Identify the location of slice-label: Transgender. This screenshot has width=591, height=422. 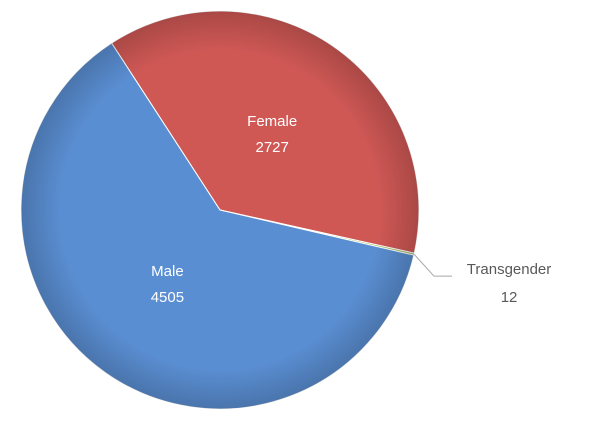
(509, 269).